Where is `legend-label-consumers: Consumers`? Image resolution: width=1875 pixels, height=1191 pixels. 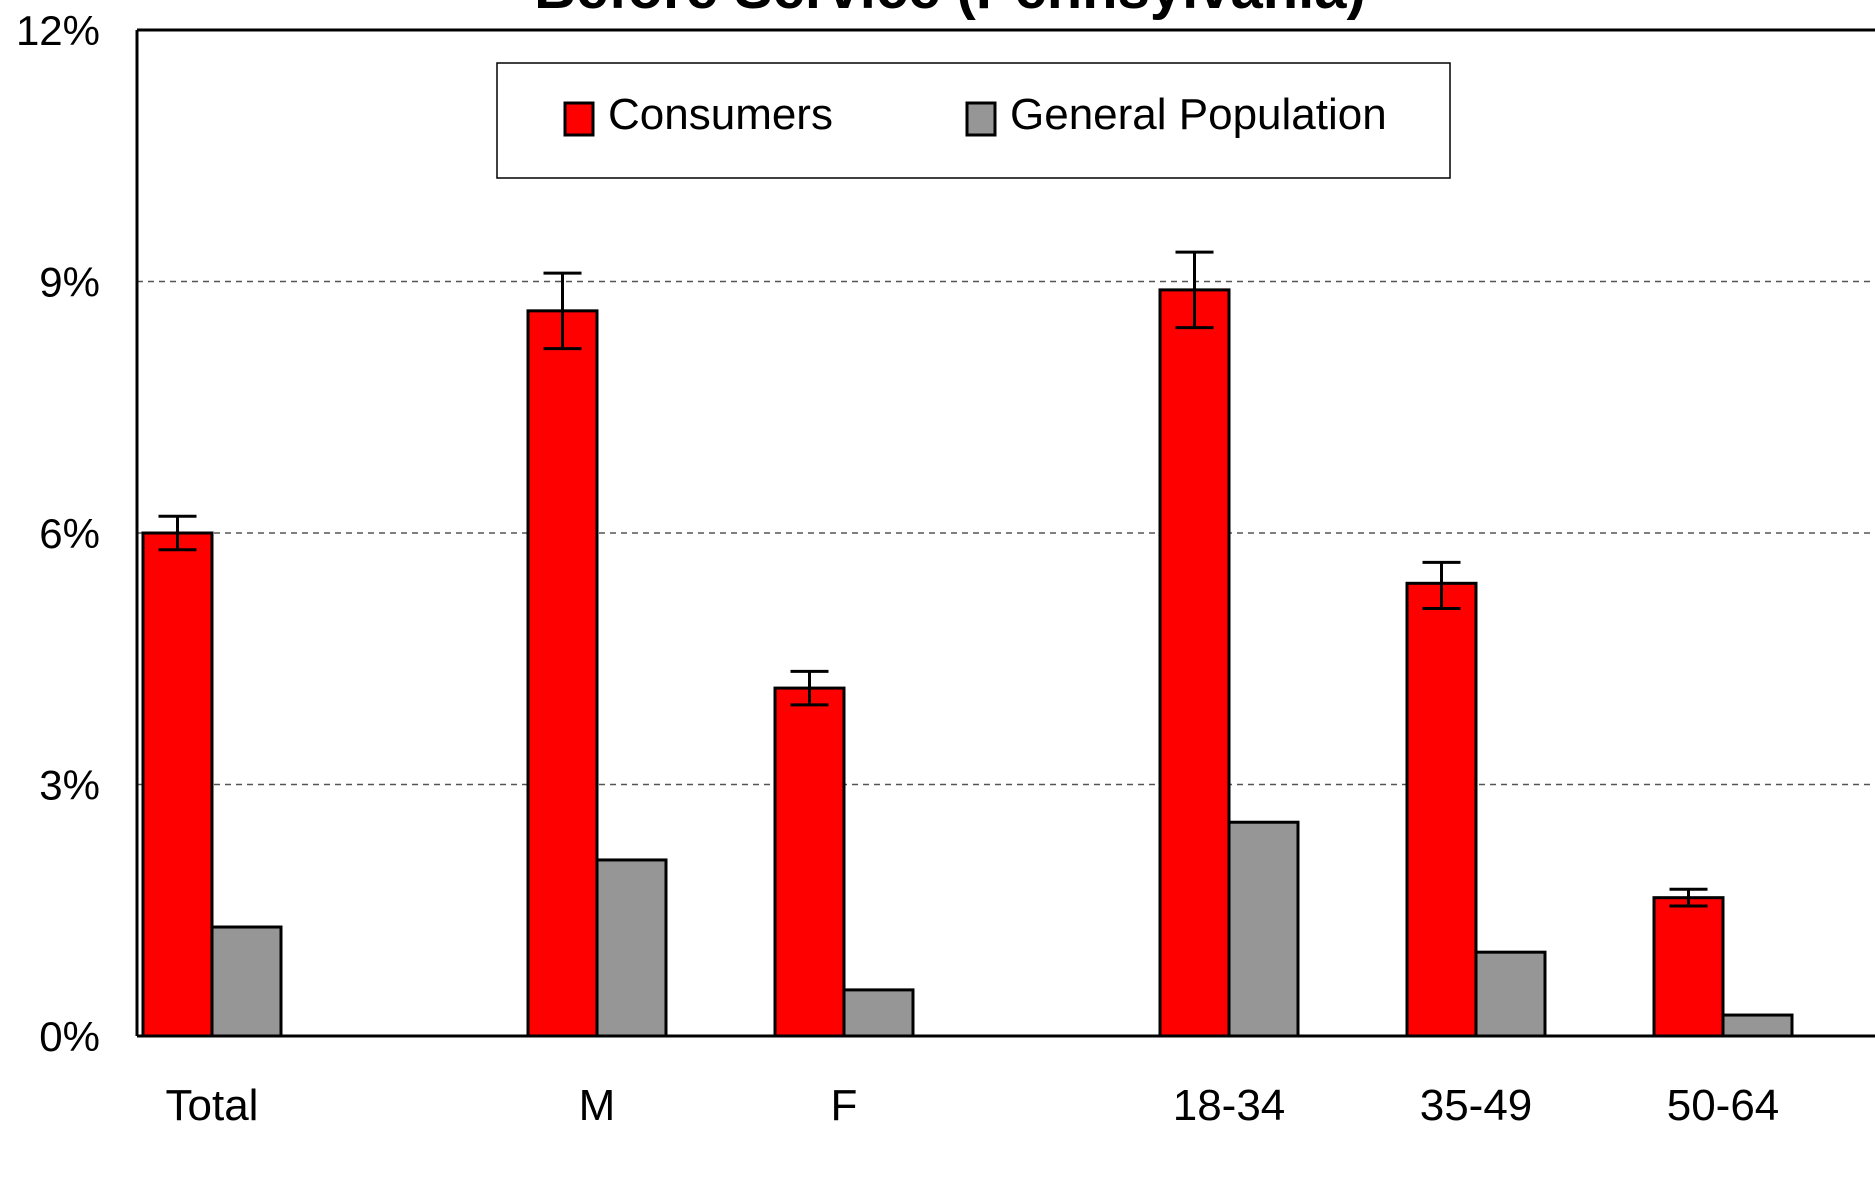
legend-label-consumers: Consumers is located at coordinates (720, 114).